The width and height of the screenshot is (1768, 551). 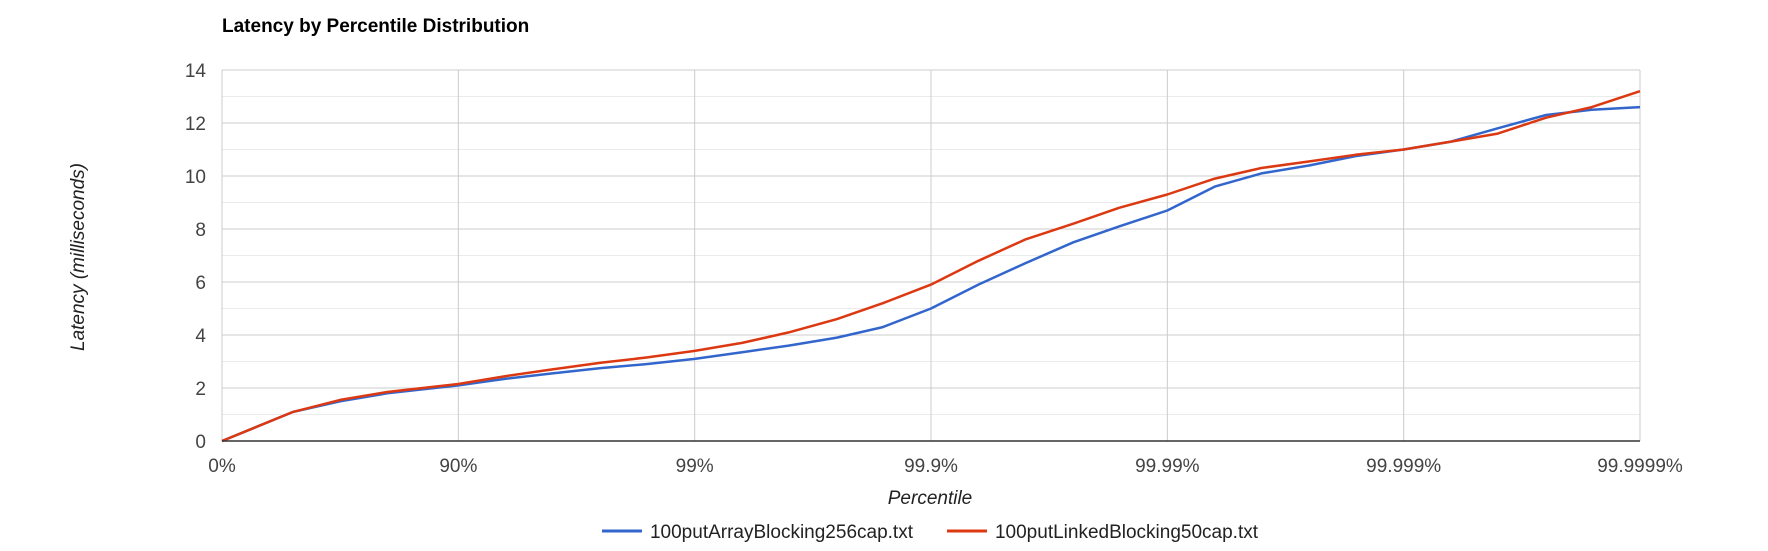 I want to click on y-axis-title: Latency (milliseconds), so click(x=78, y=257).